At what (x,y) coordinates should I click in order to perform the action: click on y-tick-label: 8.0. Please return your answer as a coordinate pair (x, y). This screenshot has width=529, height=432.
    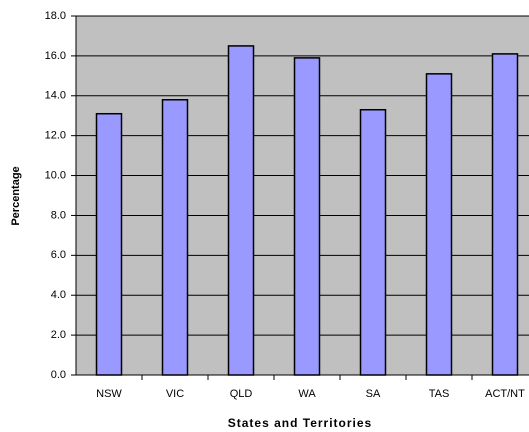
    Looking at the image, I should click on (58, 215).